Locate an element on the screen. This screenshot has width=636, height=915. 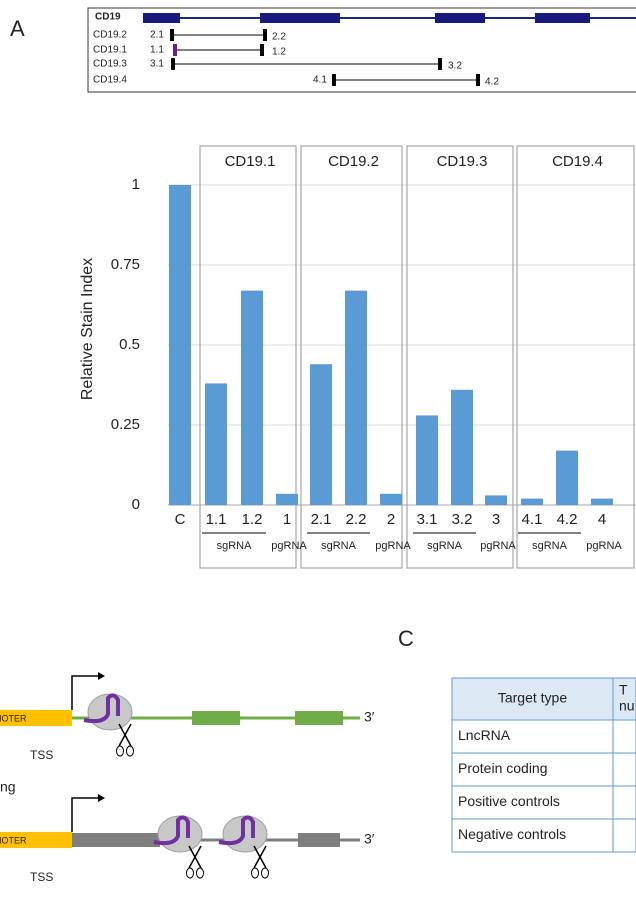
x-tick-label: C is located at coordinates (180, 519).